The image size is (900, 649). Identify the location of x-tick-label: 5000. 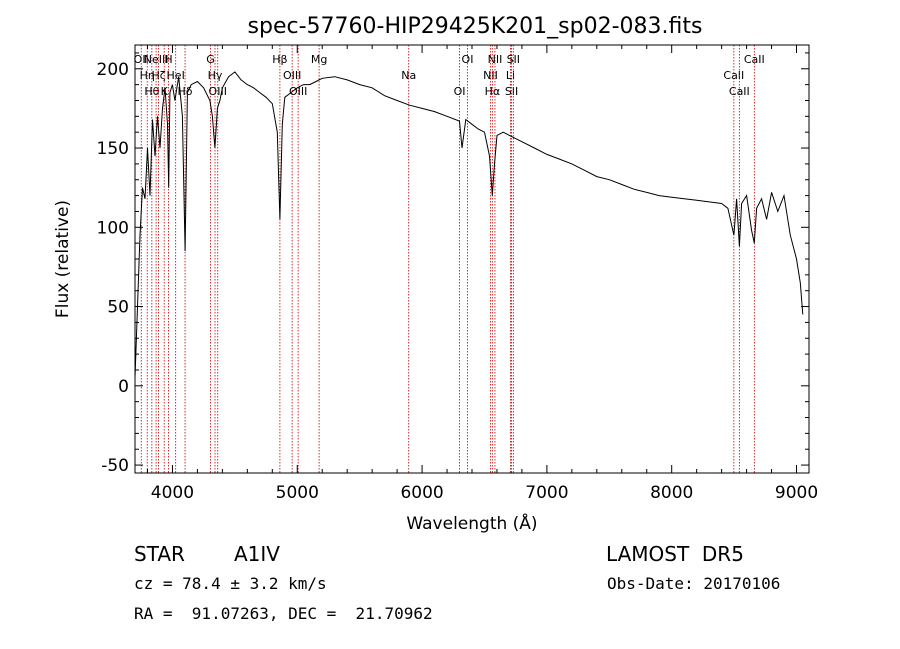
(297, 493).